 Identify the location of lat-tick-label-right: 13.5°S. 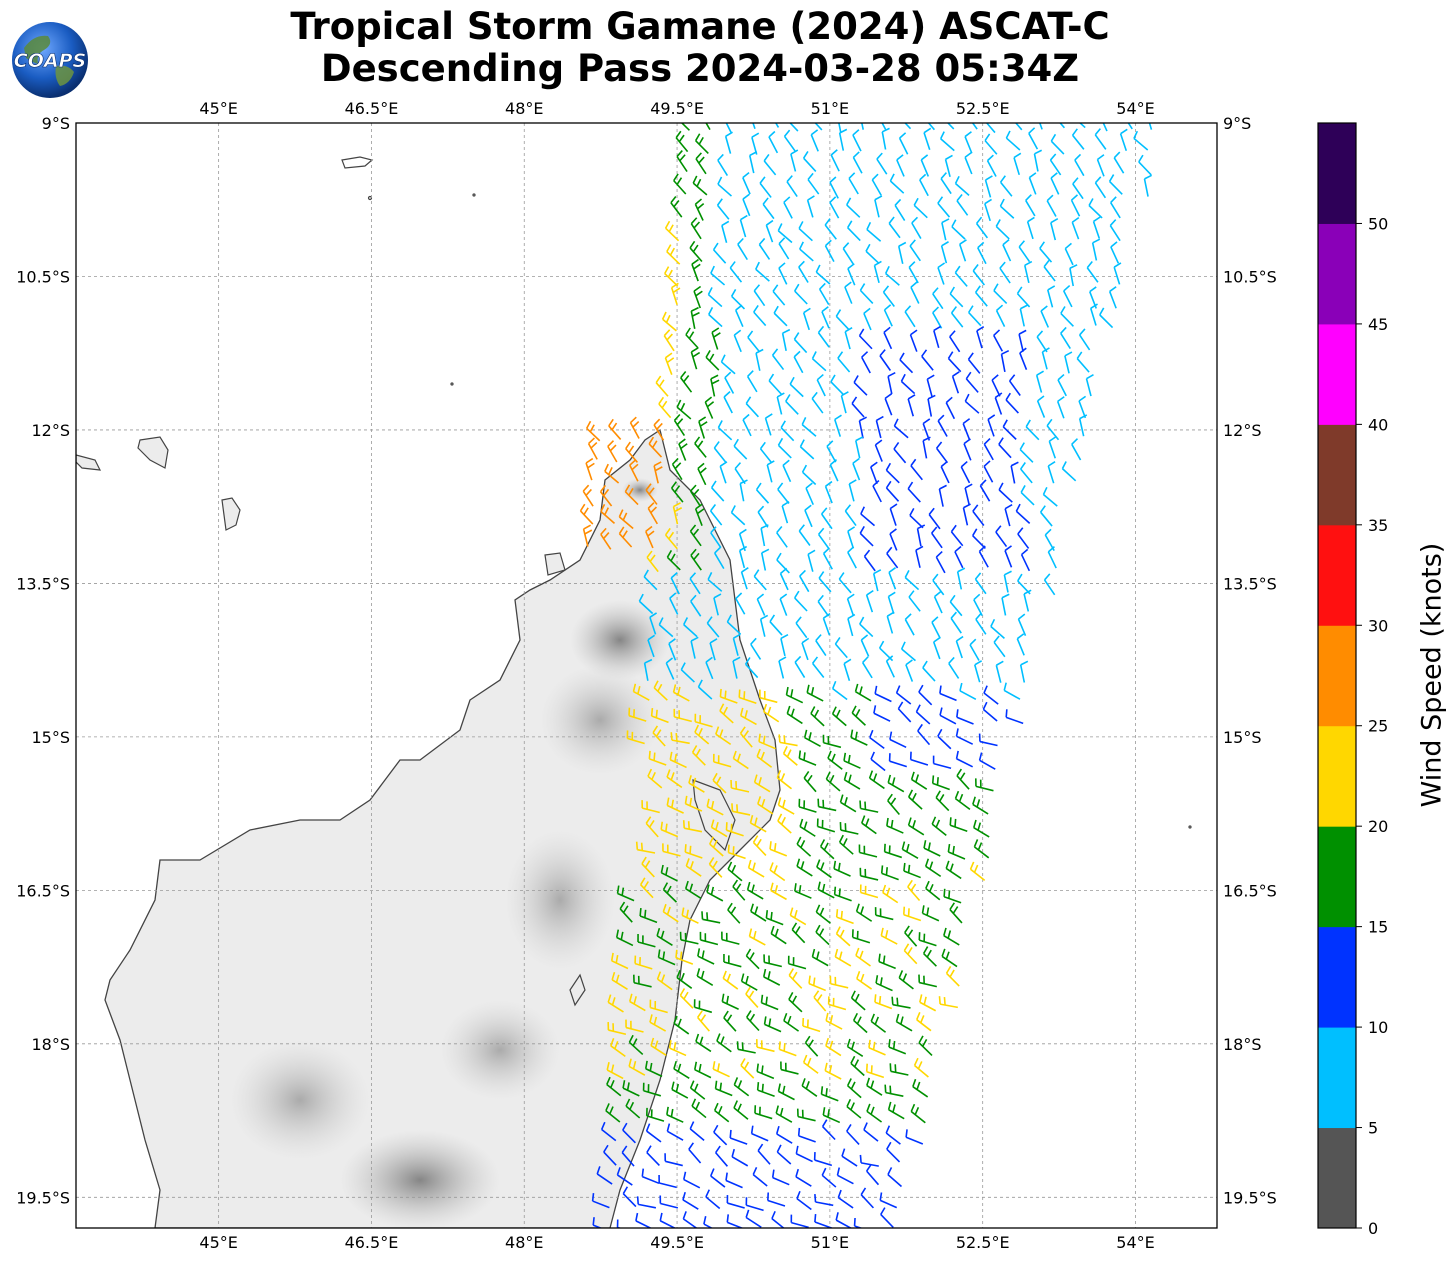
(1250, 583).